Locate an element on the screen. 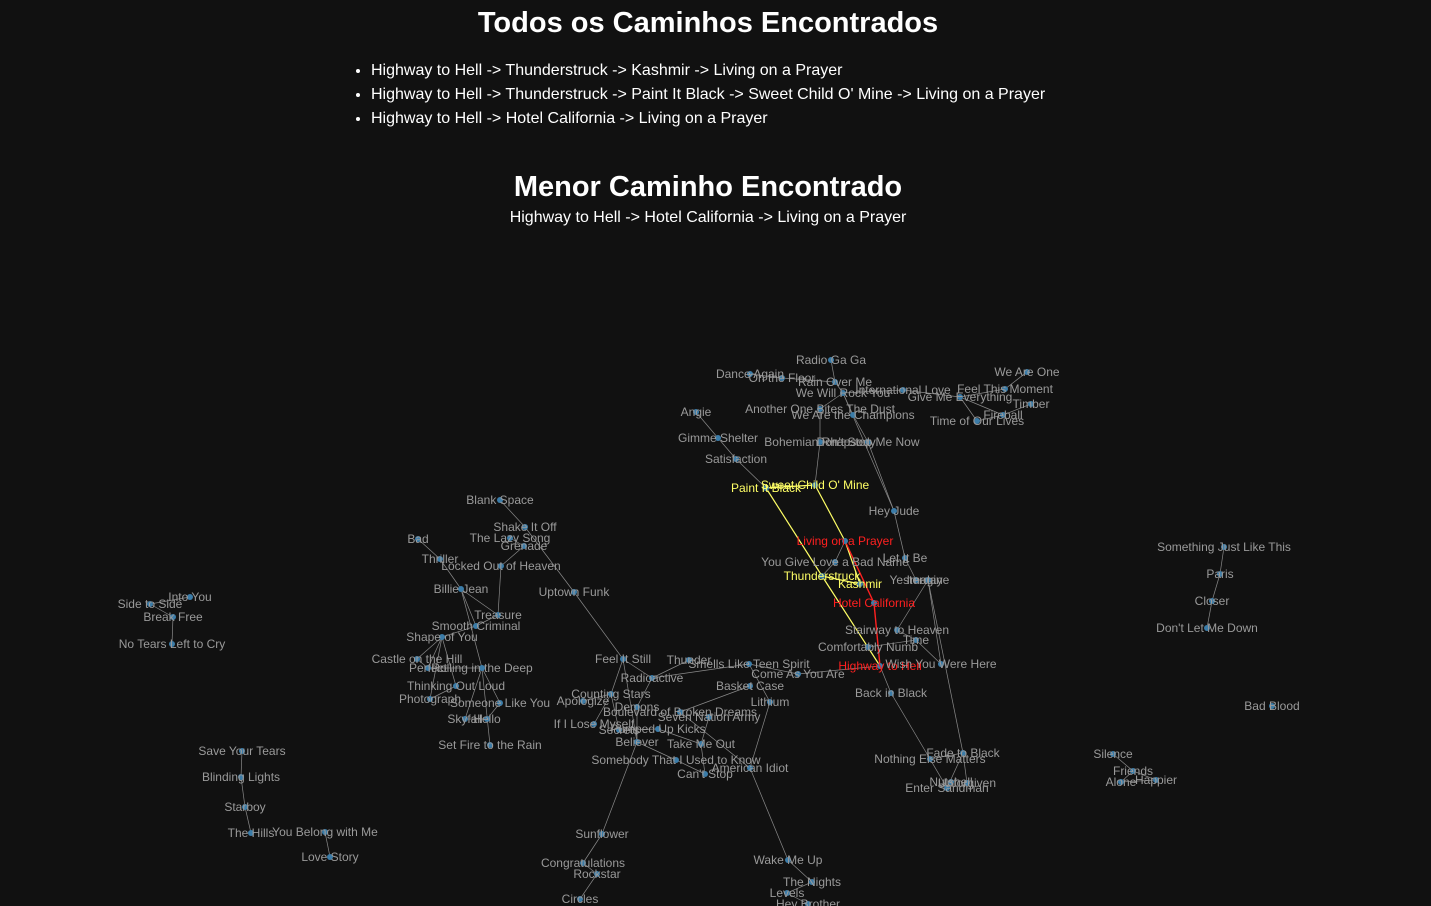  node-feel-this-moment is located at coordinates (1005, 389).